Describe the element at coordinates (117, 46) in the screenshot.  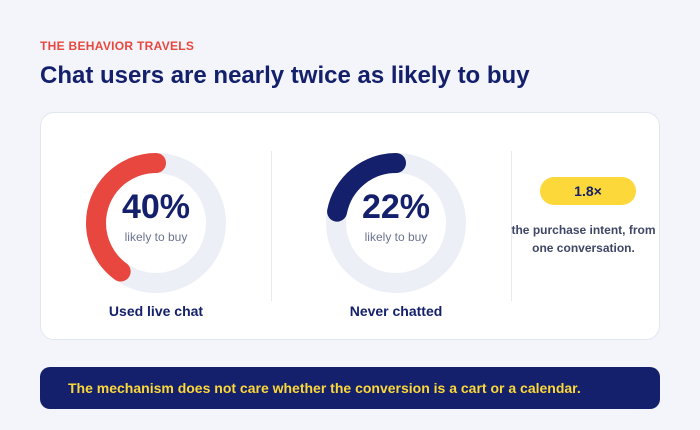
I see `eyebrow: THE BEHAVIOR TRAVELS` at that location.